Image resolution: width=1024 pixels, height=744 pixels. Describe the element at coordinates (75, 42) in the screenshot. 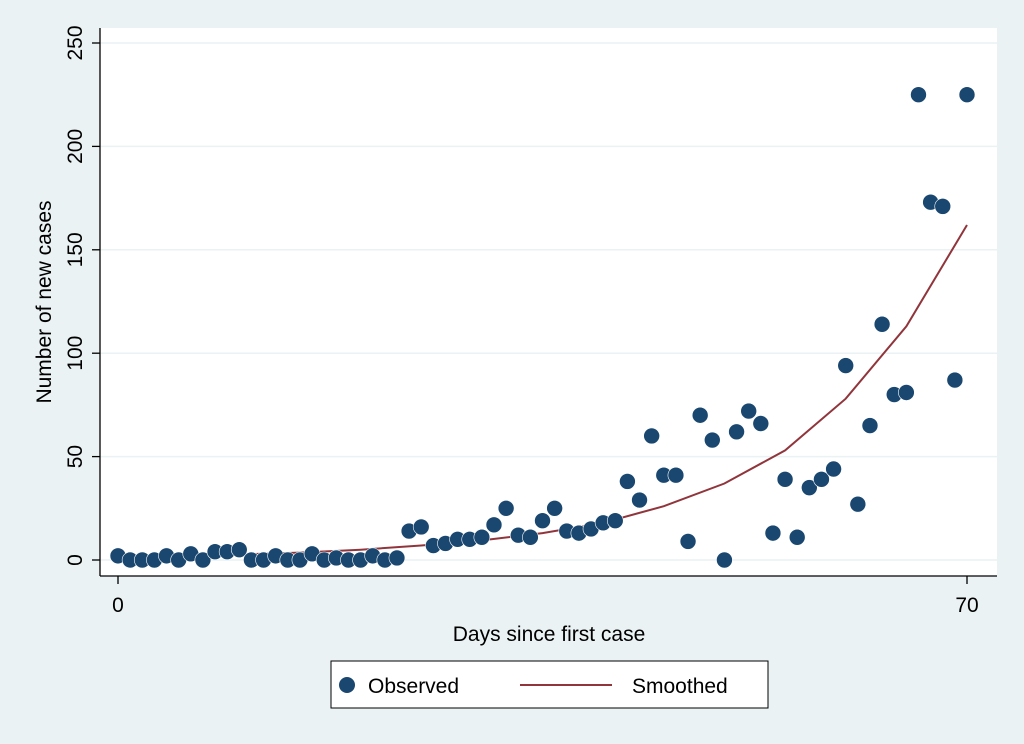

I see `y-tick-label: 250` at that location.